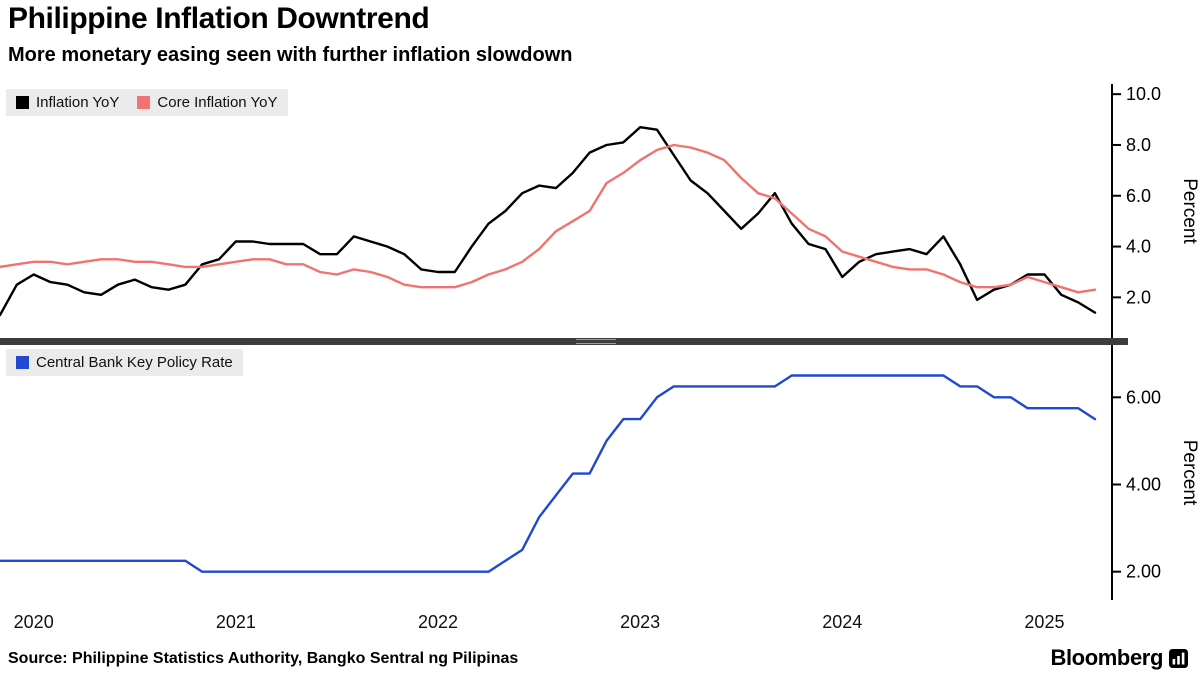 The height and width of the screenshot is (675, 1200). Describe the element at coordinates (438, 622) in the screenshot. I see `x-tick-label: 2022` at that location.